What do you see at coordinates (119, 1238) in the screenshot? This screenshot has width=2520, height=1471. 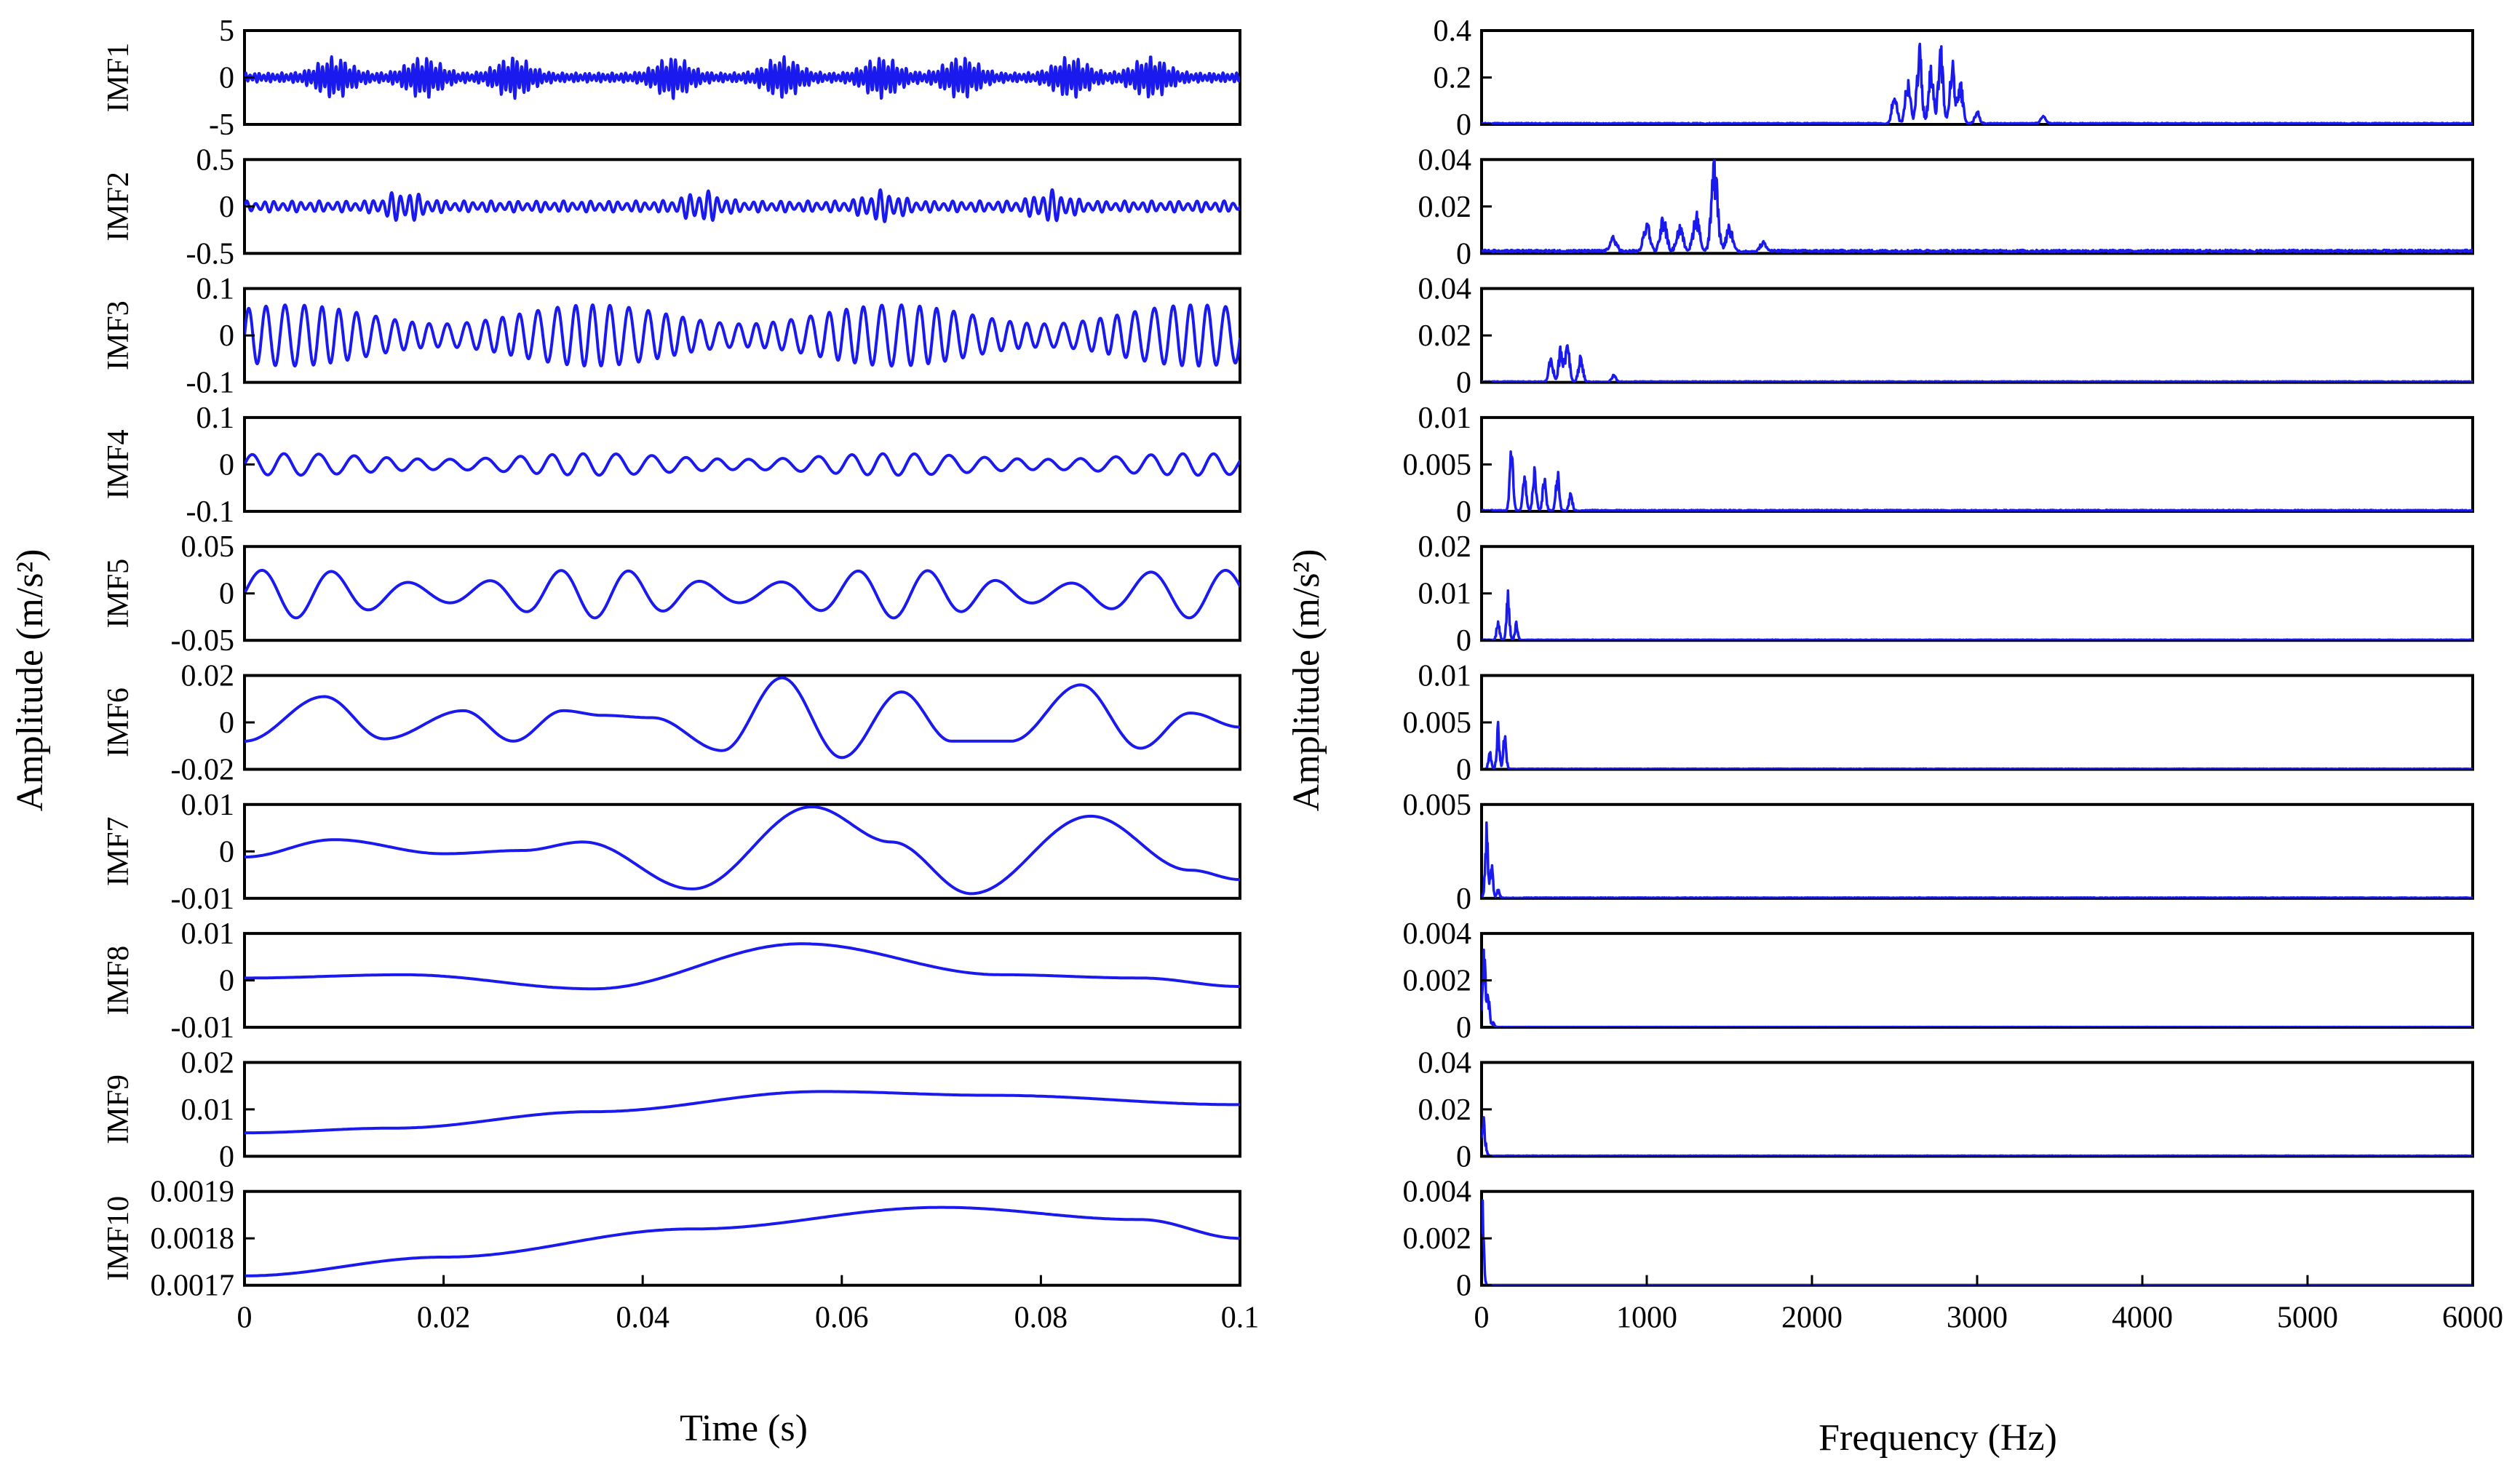 I see `imf-label-imf10: IMF10` at bounding box center [119, 1238].